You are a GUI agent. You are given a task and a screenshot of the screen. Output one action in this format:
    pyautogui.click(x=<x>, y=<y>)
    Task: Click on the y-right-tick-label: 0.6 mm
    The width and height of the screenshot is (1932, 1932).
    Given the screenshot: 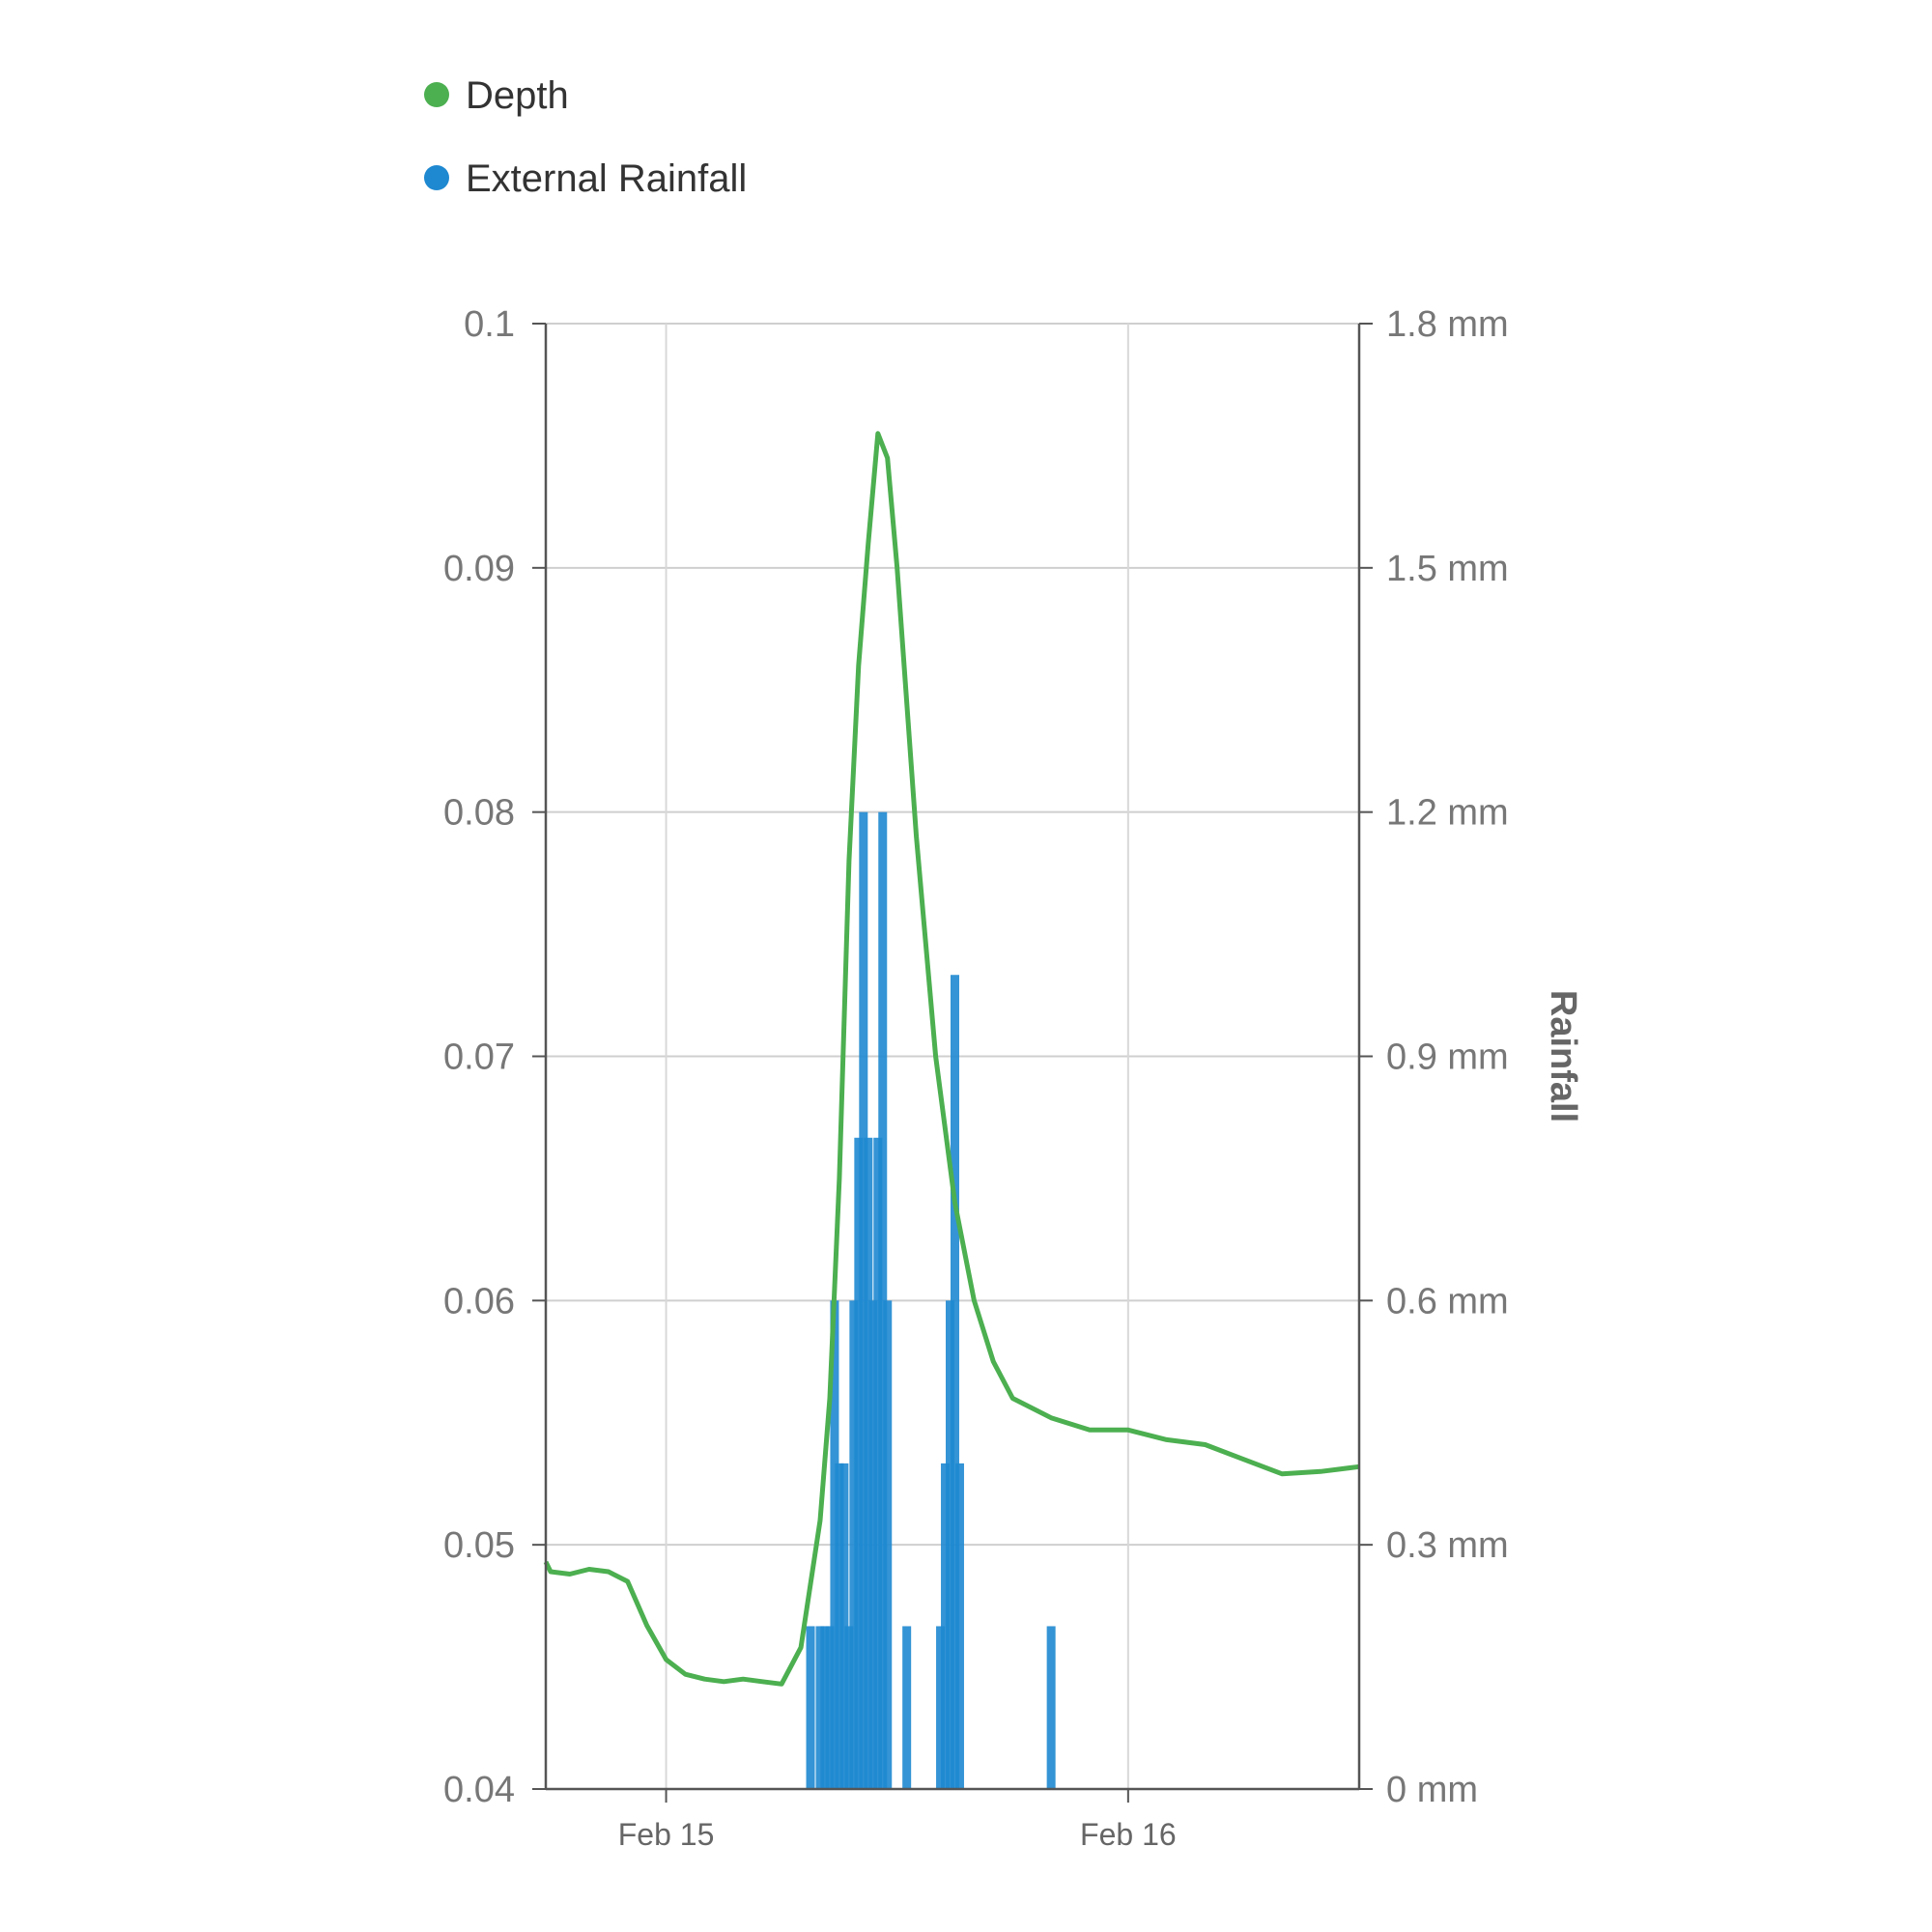 What is the action you would take?
    pyautogui.click(x=1447, y=1301)
    